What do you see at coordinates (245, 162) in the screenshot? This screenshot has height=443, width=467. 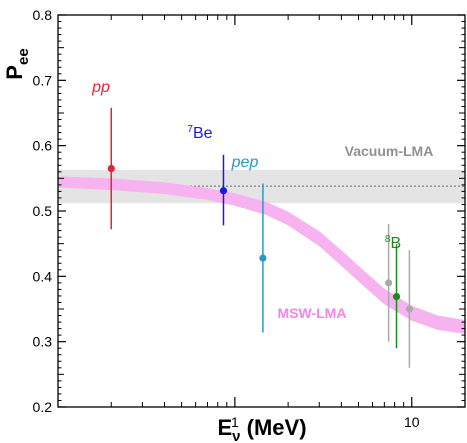 I see `pep-series-label: pep` at bounding box center [245, 162].